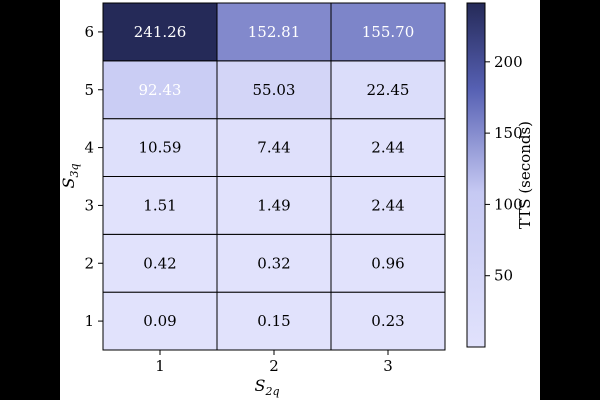 This screenshot has width=600, height=400. I want to click on colorbar, so click(476, 175).